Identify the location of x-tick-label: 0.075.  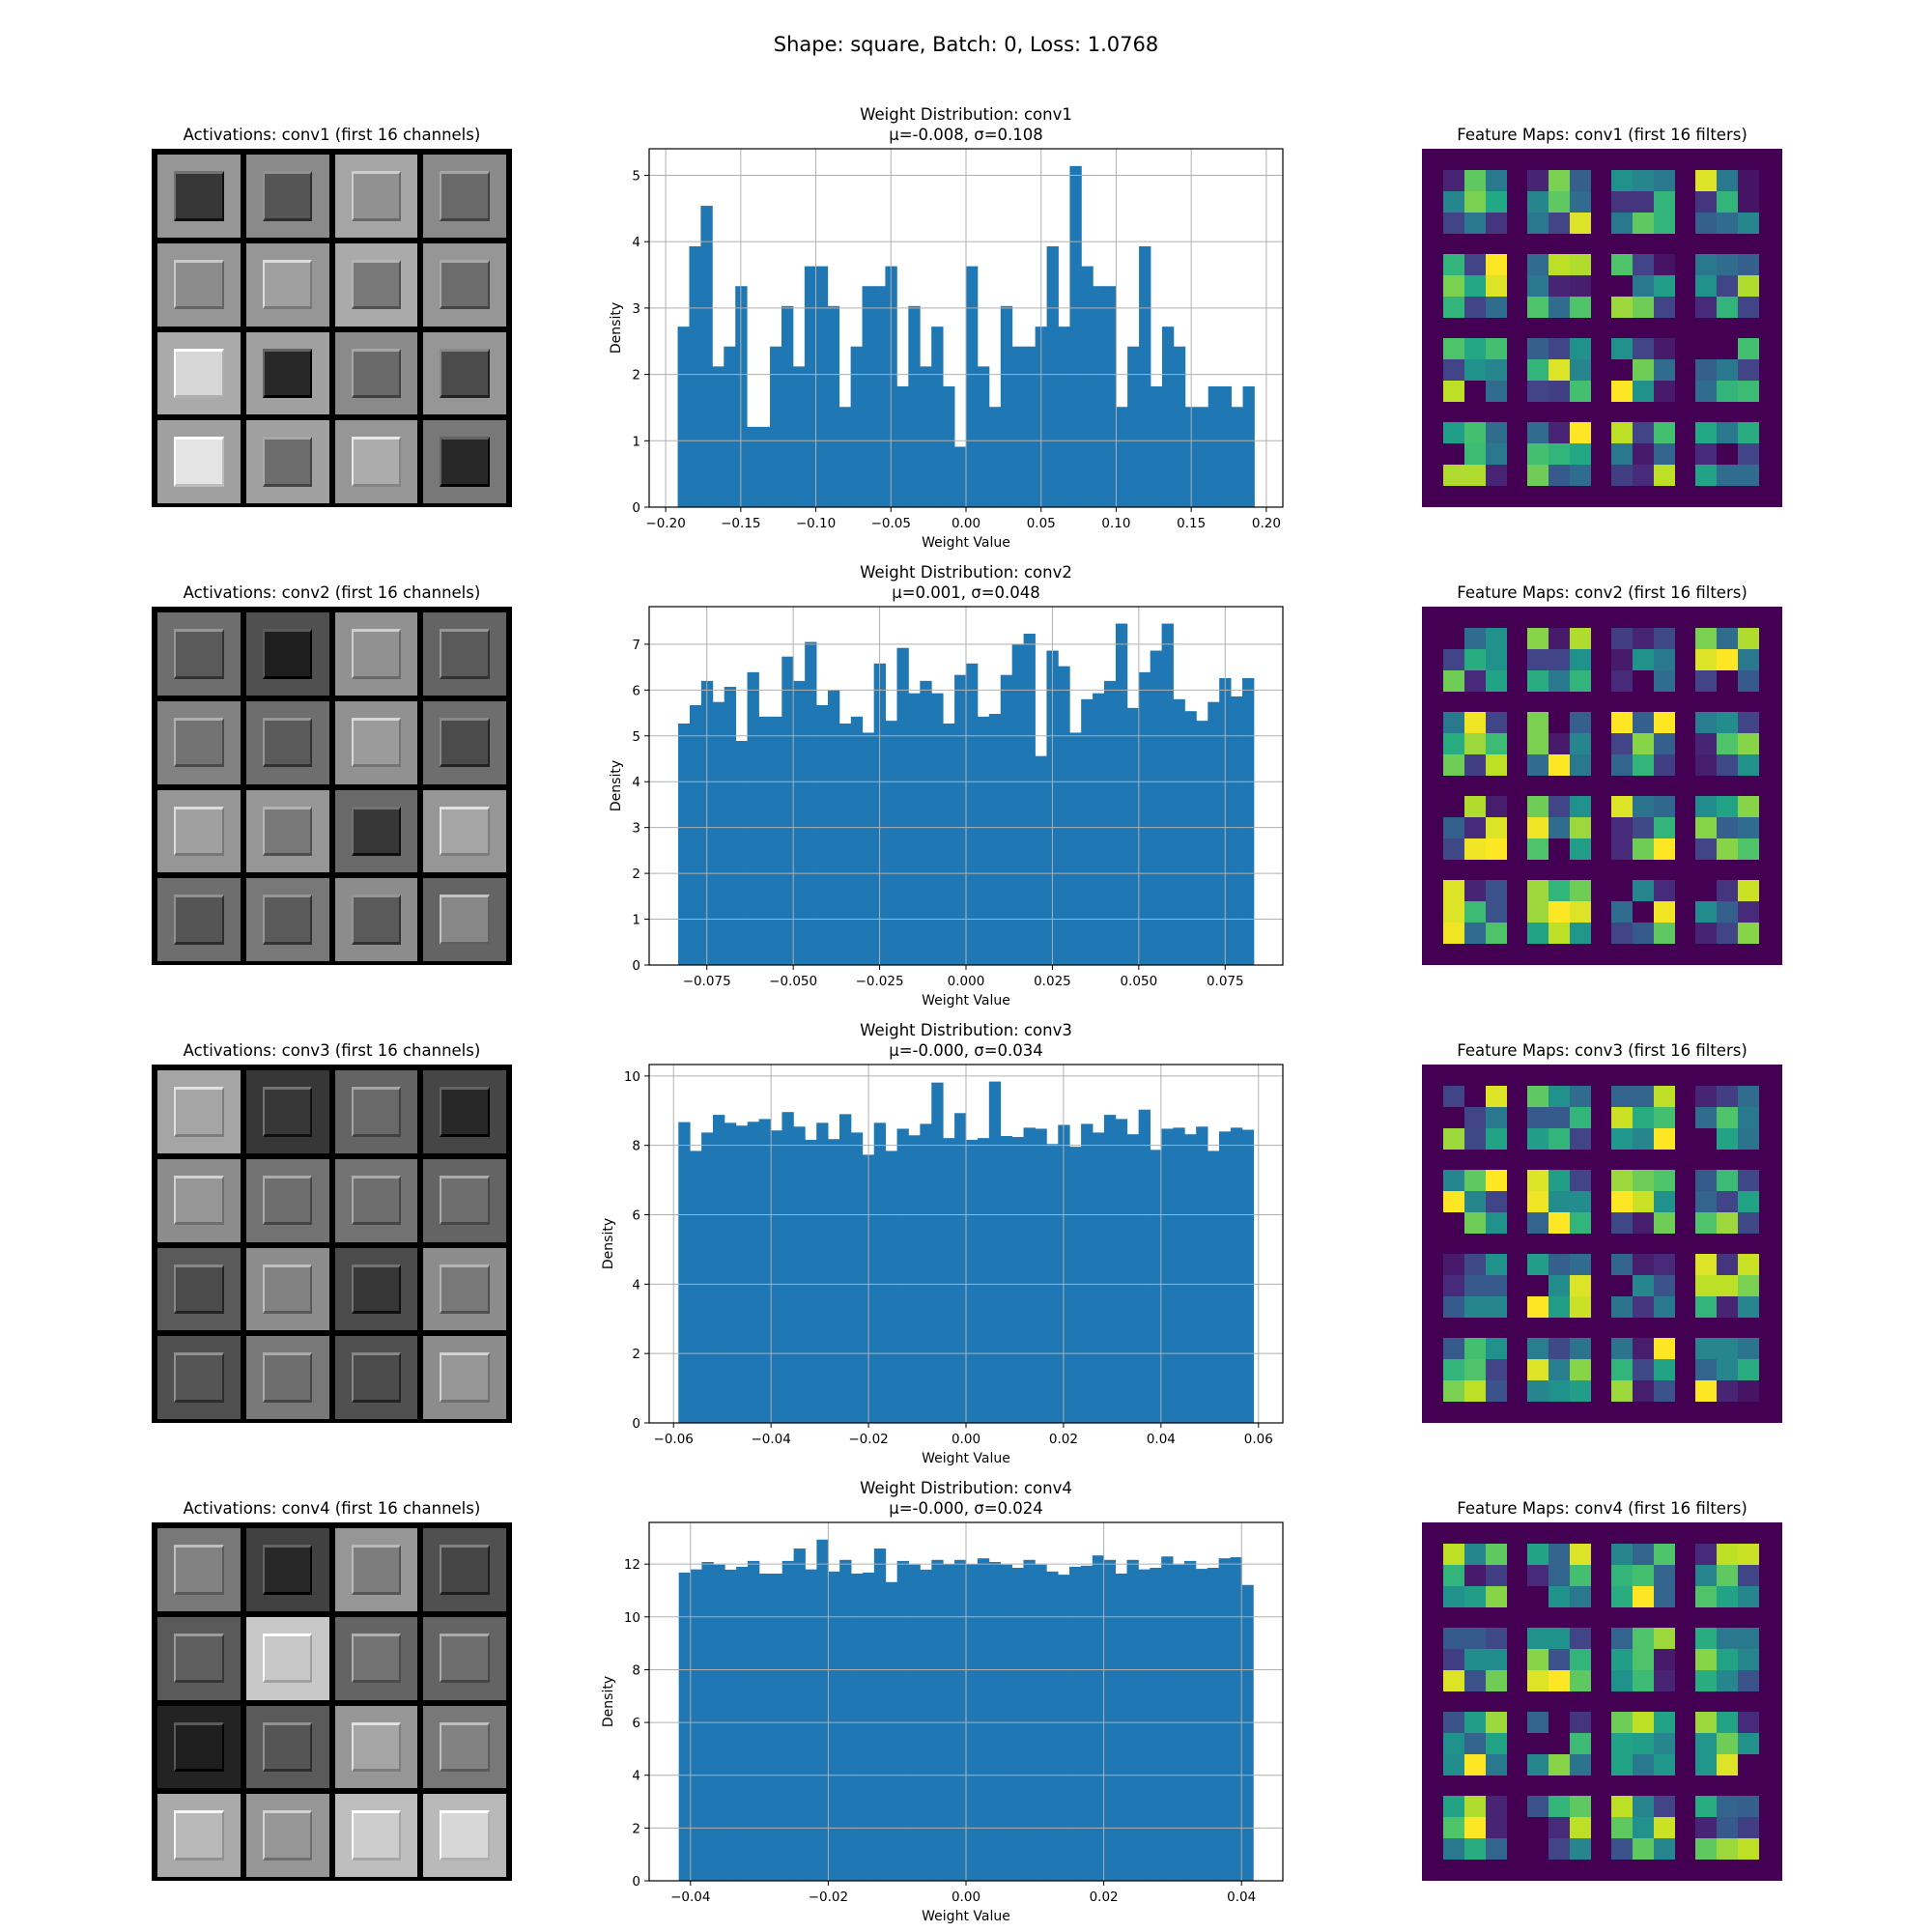
(1225, 981).